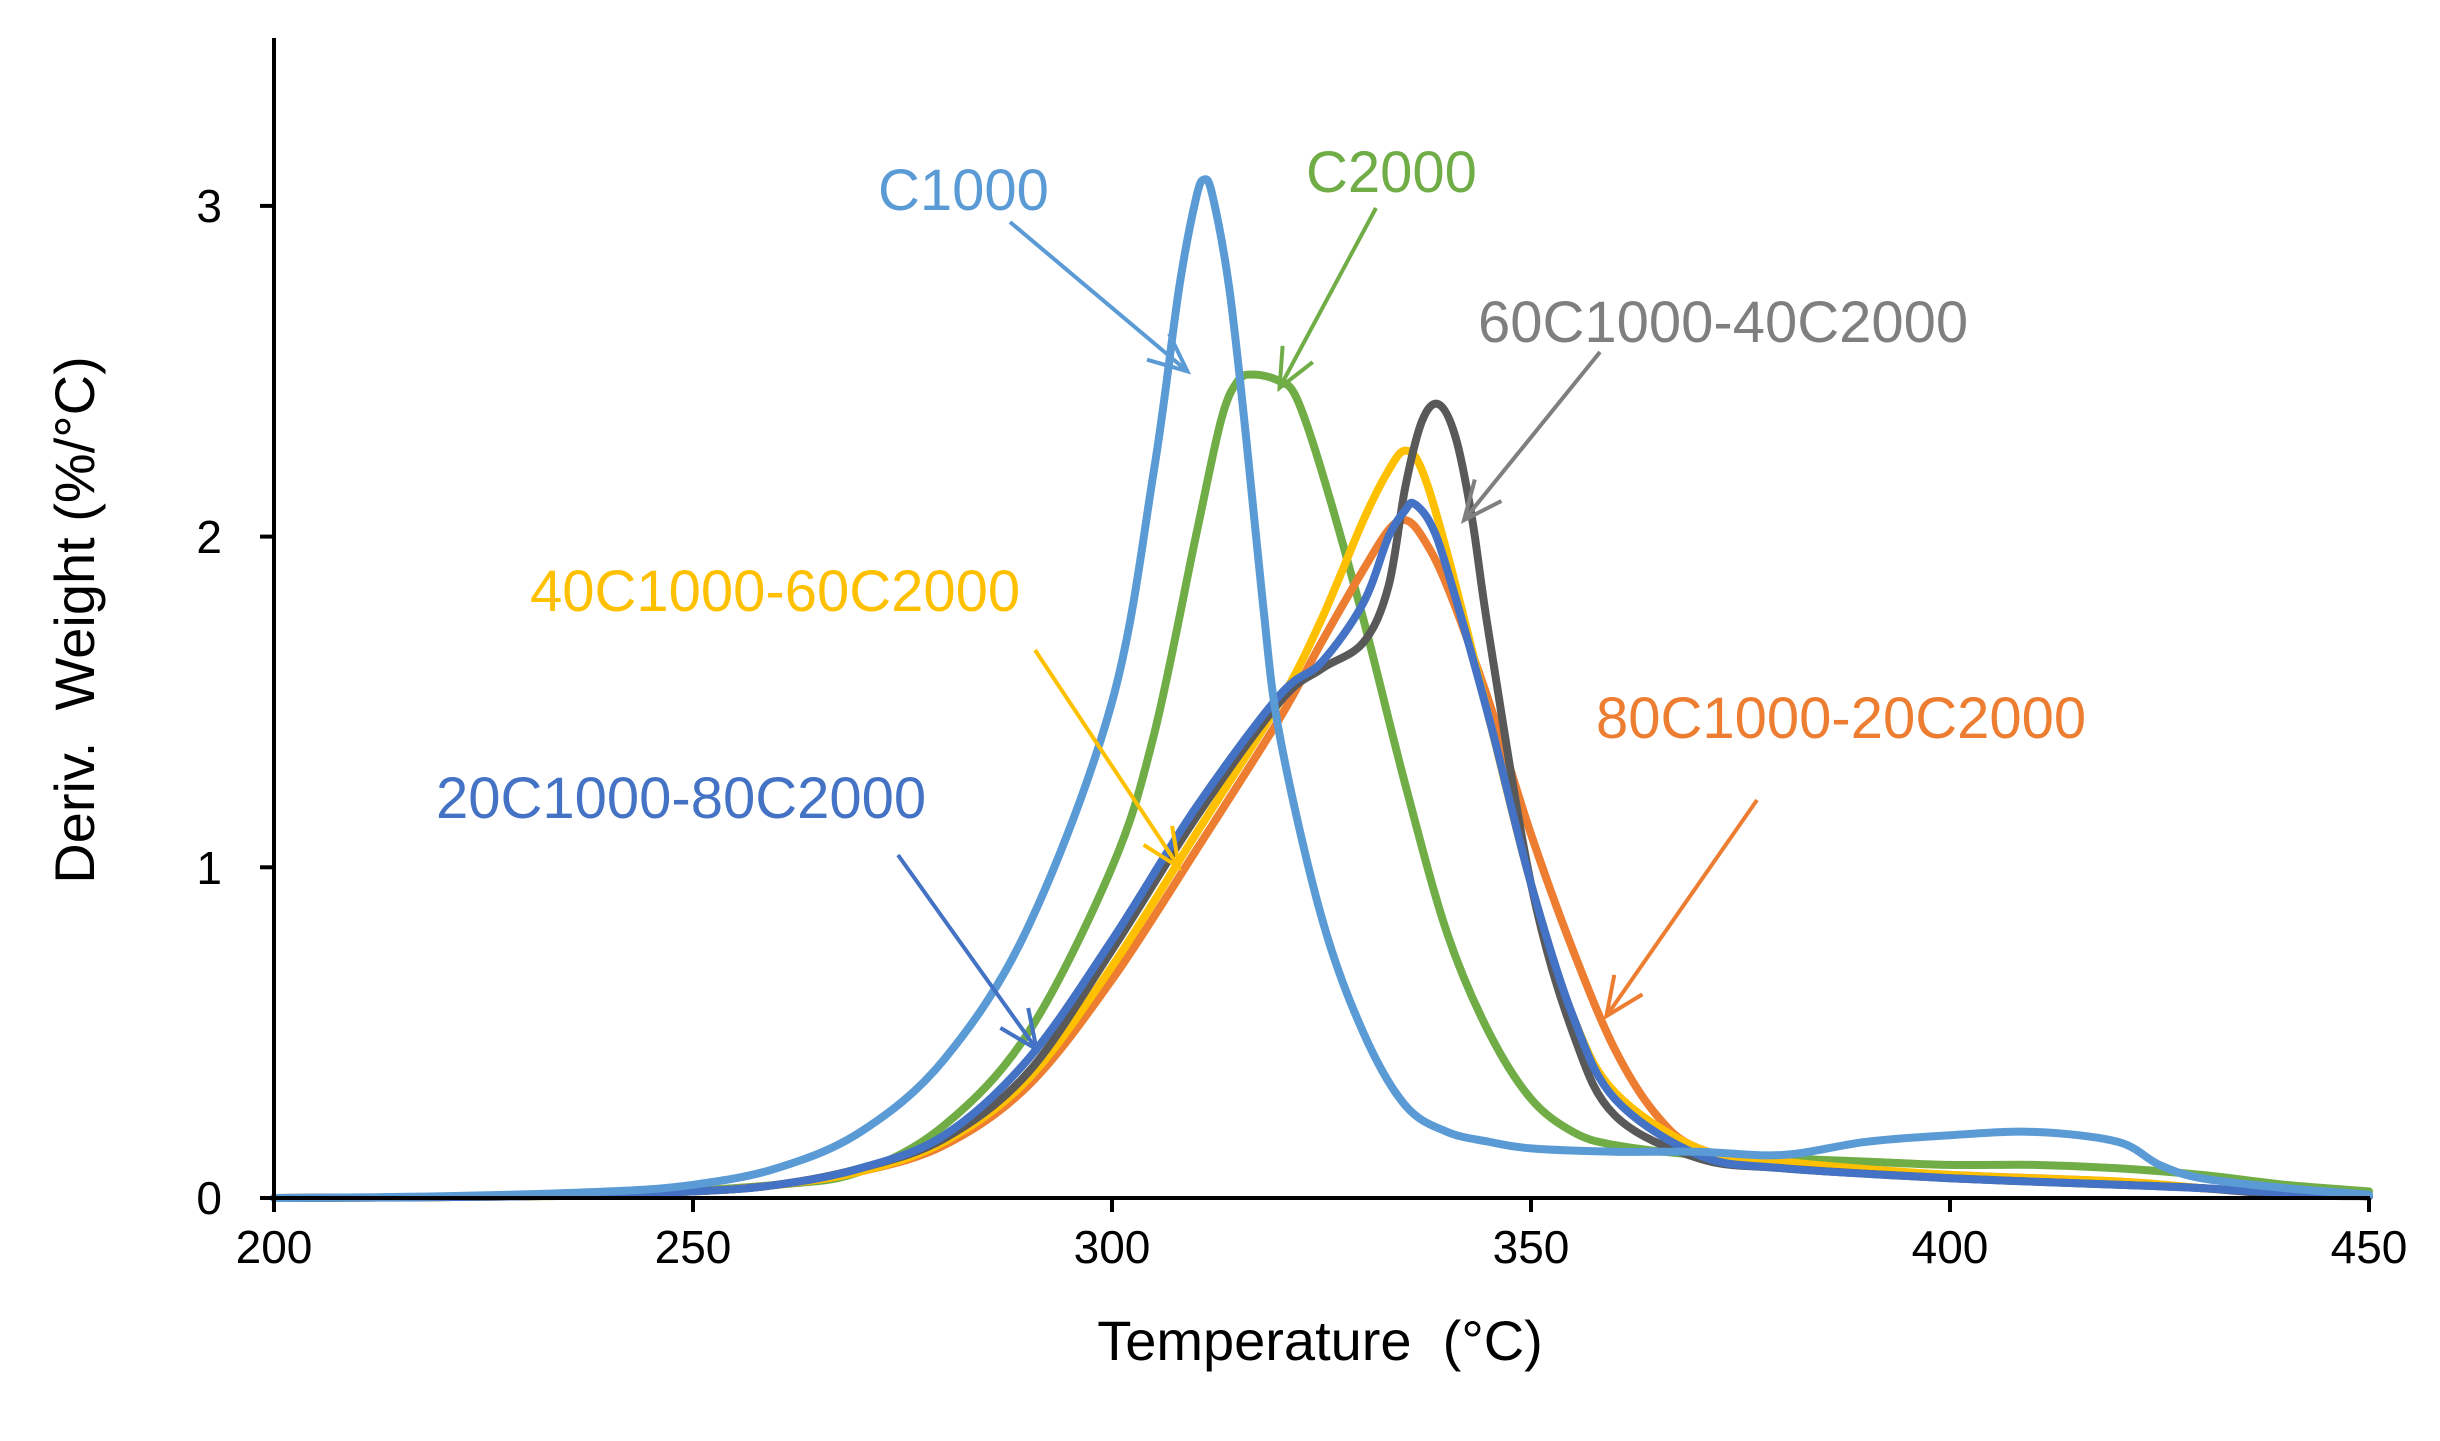  Describe the element at coordinates (681, 798) in the screenshot. I see `annotation-20c1000-80c2000: 20C1000-80C2000` at that location.